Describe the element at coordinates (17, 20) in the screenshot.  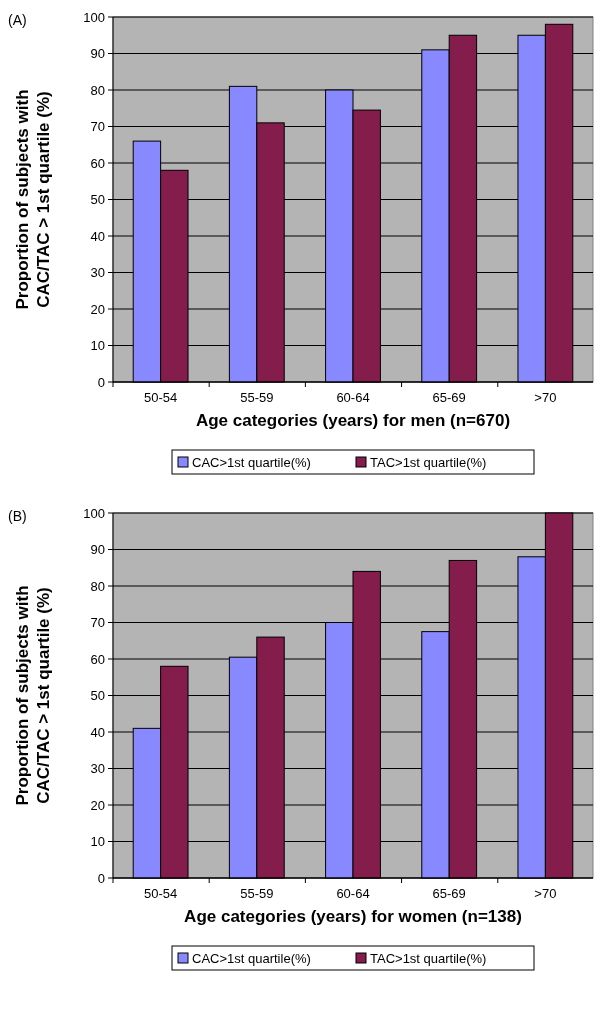
I see `chart-title: (A)` at that location.